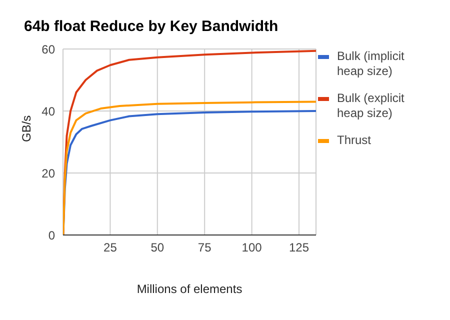 The width and height of the screenshot is (450, 320). I want to click on y-axis-title: GB/s, so click(26, 128).